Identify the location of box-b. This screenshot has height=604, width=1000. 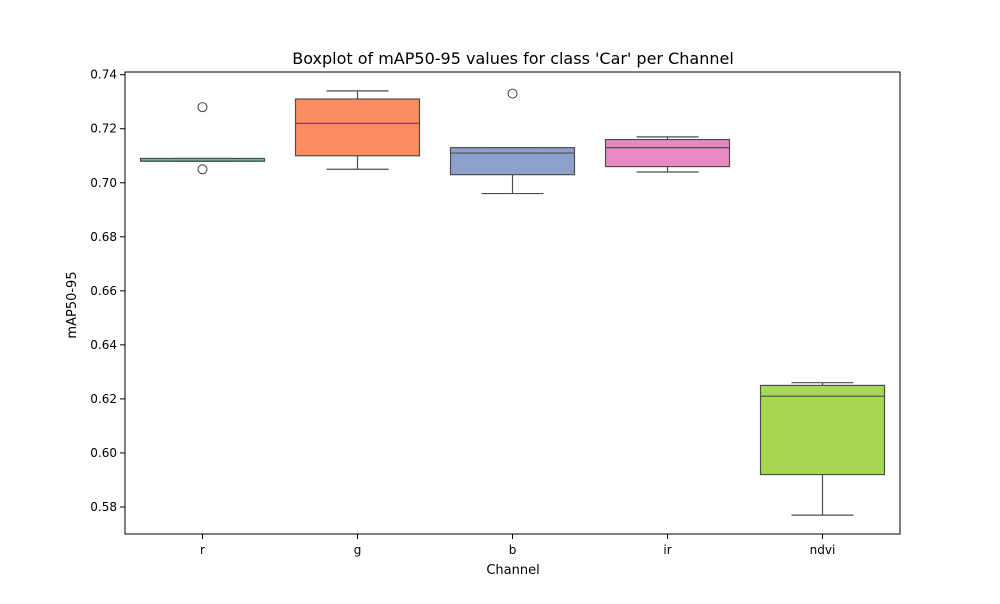
(512, 161).